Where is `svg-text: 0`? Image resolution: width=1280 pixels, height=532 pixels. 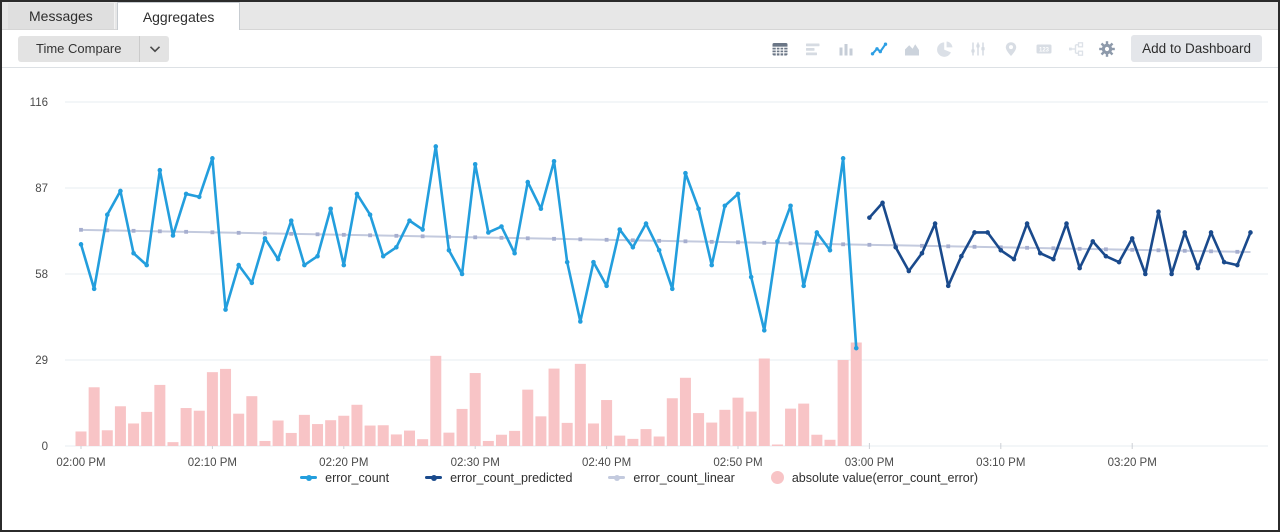
svg-text: 0 is located at coordinates (45, 447).